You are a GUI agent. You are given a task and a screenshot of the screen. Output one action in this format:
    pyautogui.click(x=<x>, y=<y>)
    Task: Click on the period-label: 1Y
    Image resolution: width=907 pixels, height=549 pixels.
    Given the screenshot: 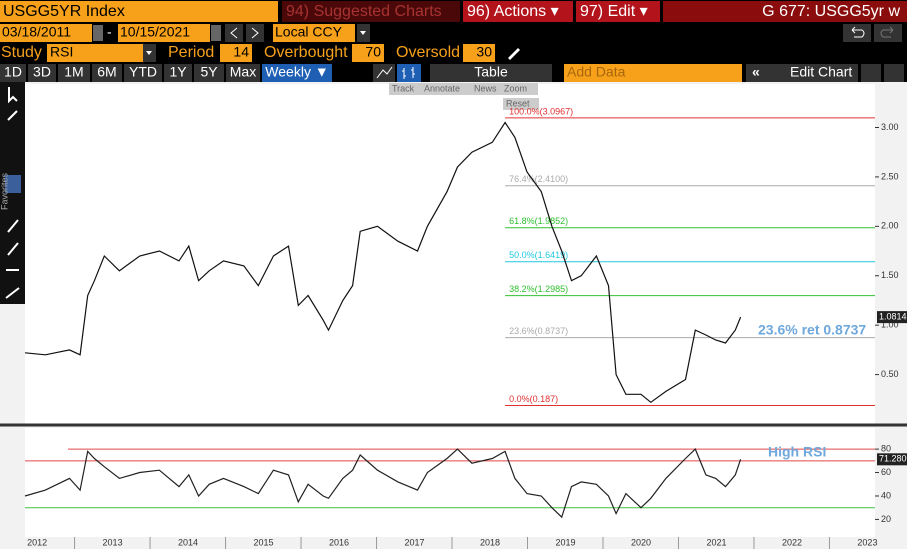 What is the action you would take?
    pyautogui.click(x=178, y=72)
    